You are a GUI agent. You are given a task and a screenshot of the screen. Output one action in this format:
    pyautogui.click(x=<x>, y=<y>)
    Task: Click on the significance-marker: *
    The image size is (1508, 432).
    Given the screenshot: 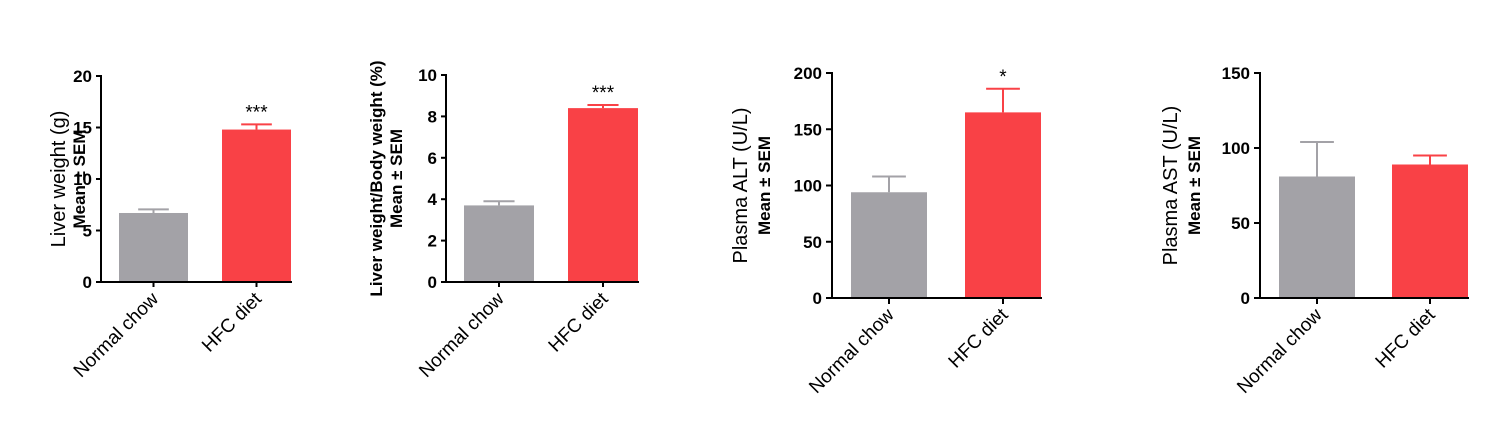 What is the action you would take?
    pyautogui.click(x=1003, y=77)
    